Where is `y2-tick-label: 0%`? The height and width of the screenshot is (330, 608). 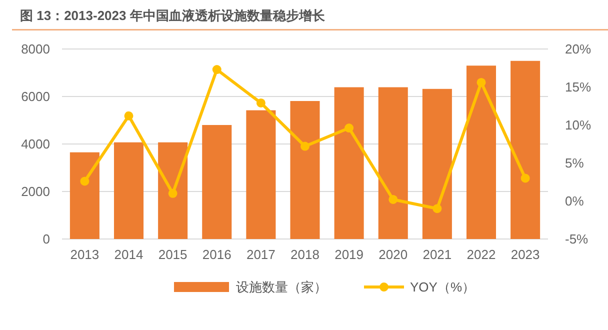
y2-tick-label: 0% is located at coordinates (574, 201).